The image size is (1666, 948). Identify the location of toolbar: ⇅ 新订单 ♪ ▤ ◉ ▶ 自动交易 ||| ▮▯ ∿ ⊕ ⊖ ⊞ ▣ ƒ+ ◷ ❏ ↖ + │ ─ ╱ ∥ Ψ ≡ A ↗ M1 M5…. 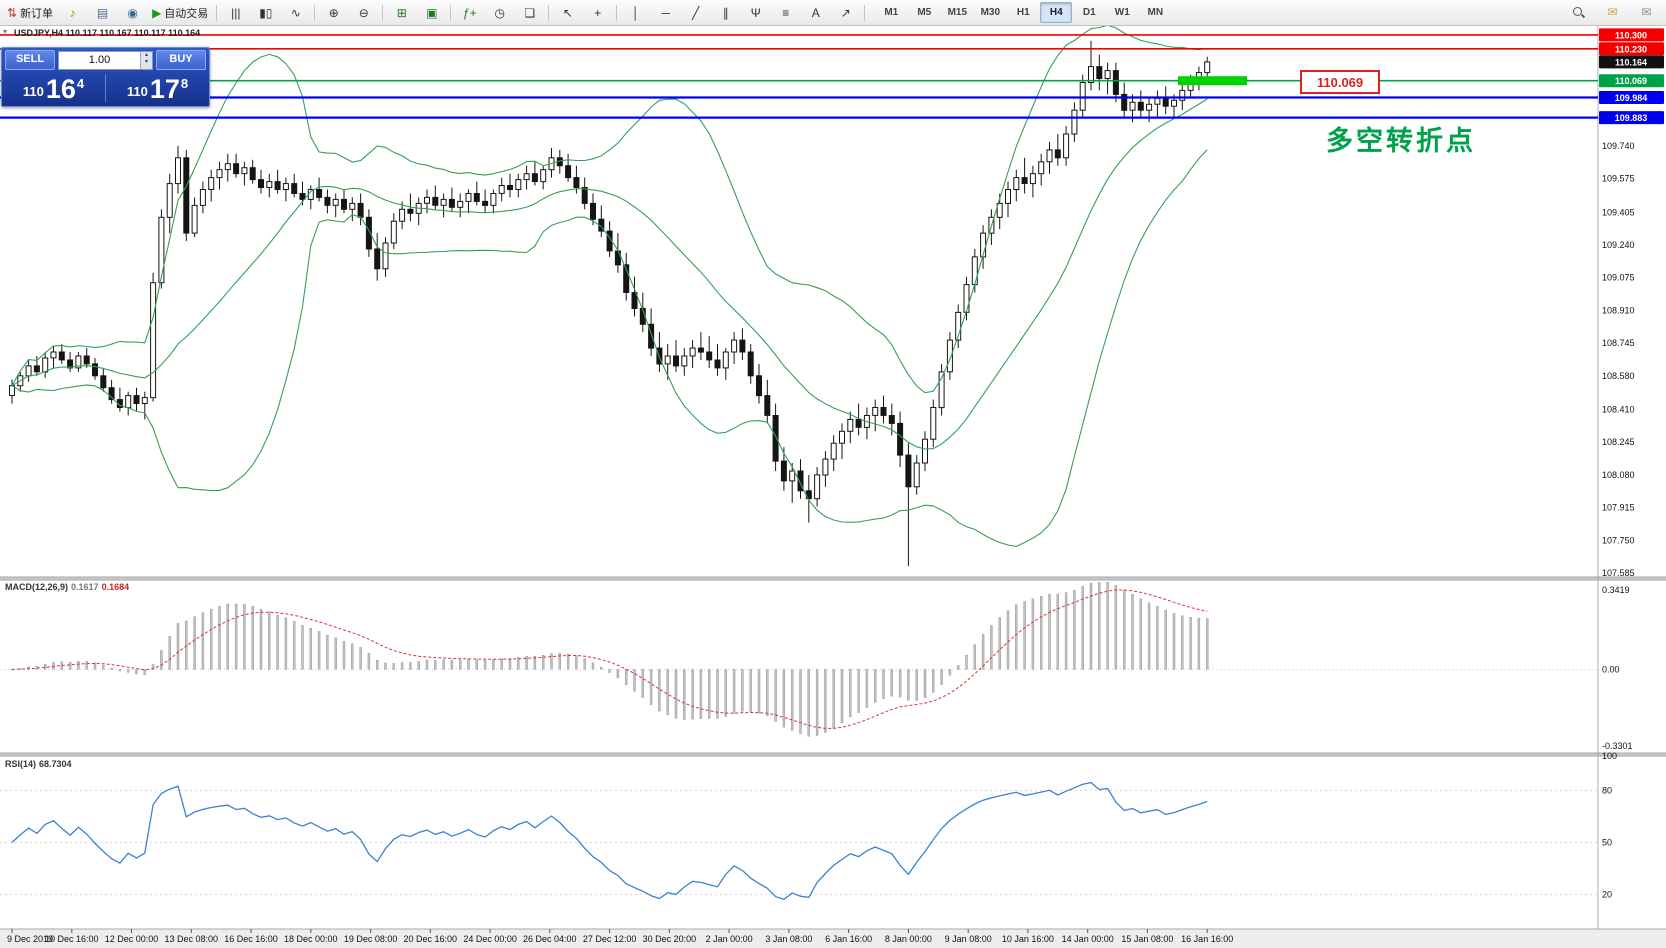
(833, 13).